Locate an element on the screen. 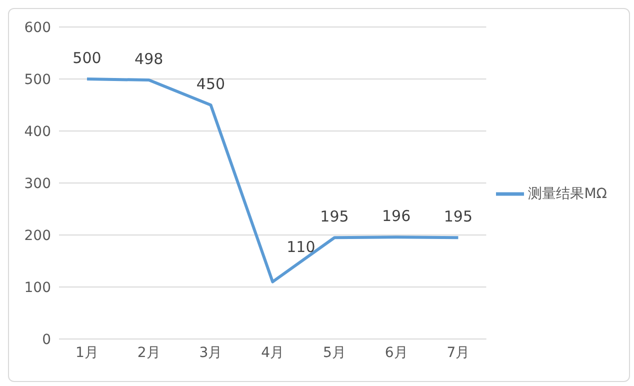 This screenshot has width=634, height=386. y-tick-label: 500 is located at coordinates (37, 80).